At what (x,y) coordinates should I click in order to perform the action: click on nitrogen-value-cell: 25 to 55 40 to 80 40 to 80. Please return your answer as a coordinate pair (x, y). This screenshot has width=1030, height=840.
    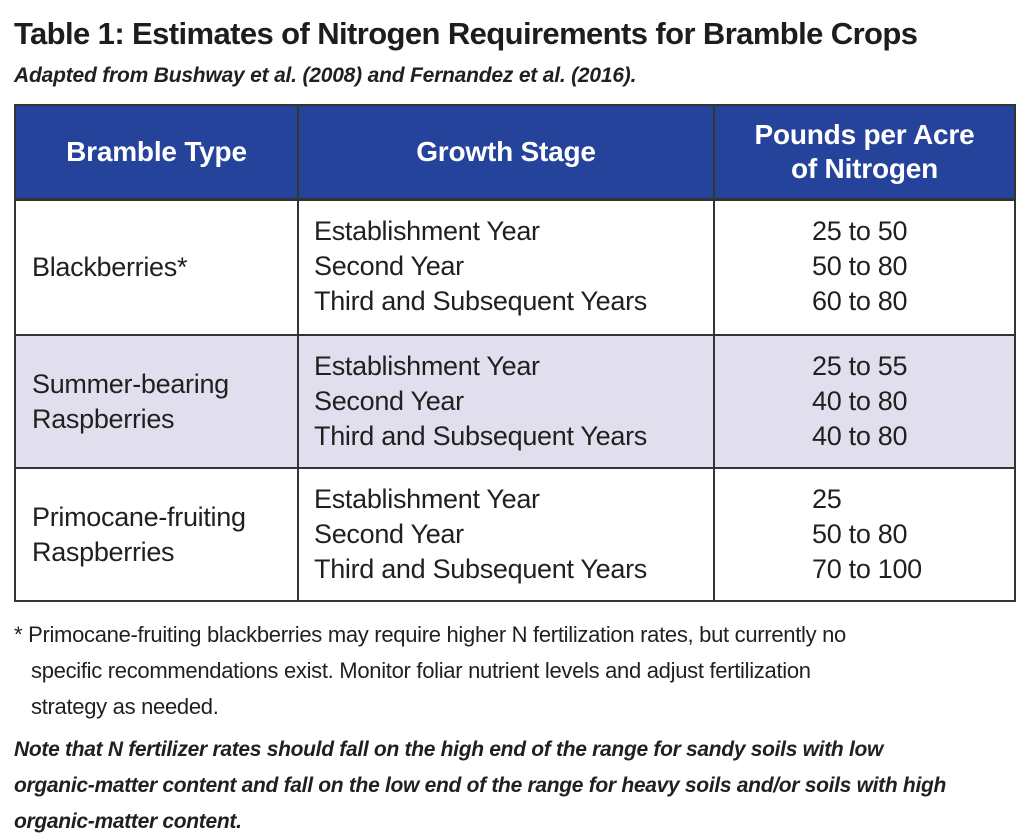
    Looking at the image, I should click on (863, 401).